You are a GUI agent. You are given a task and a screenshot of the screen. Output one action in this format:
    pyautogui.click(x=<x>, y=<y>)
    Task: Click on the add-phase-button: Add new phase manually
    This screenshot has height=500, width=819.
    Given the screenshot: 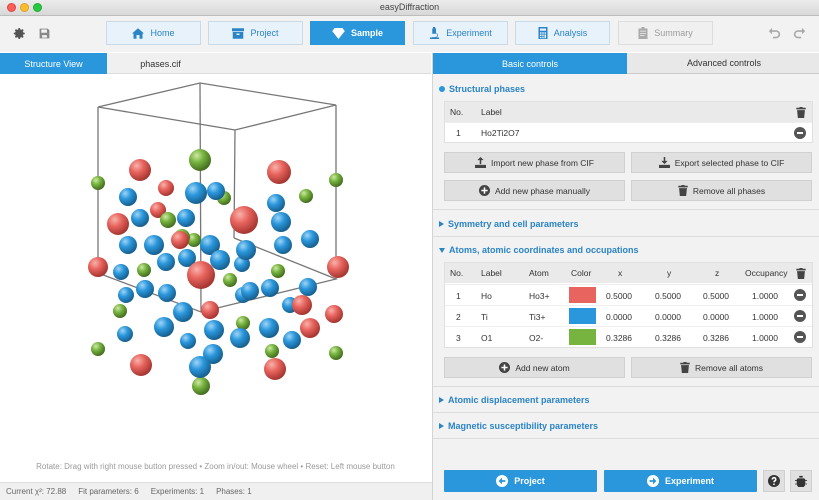 What is the action you would take?
    pyautogui.click(x=534, y=190)
    